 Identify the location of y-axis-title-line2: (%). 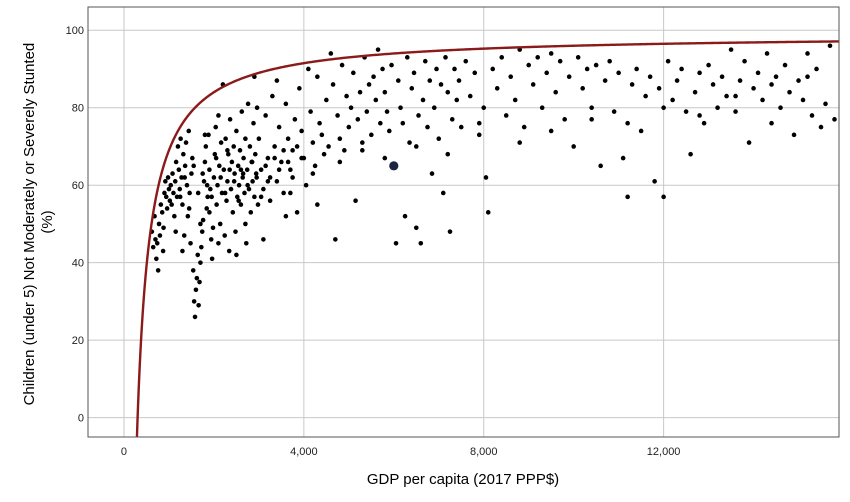
(47, 221).